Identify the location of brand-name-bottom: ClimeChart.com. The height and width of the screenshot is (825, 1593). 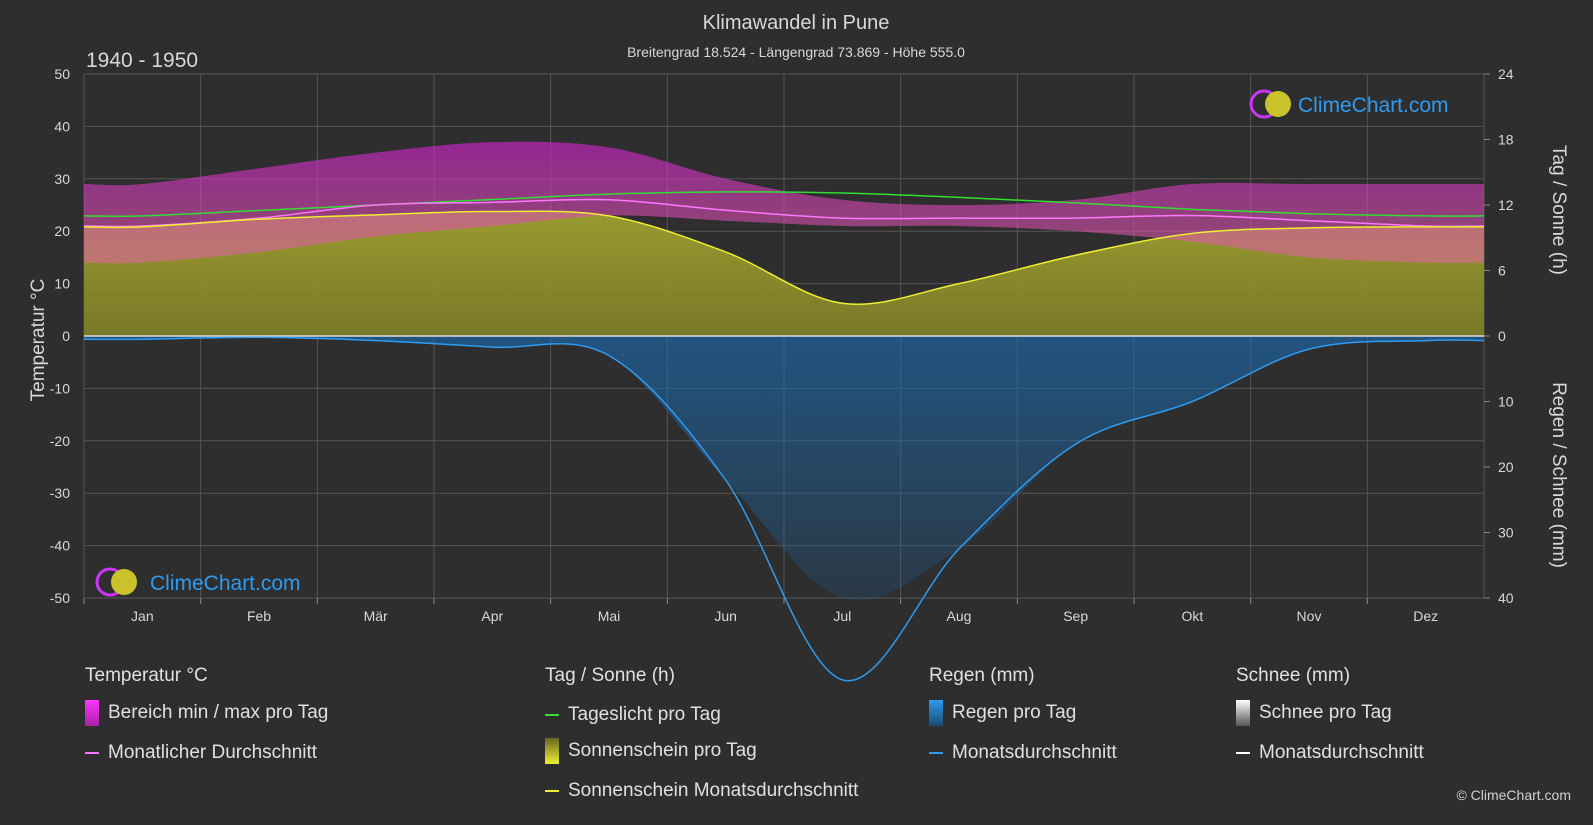
(225, 583).